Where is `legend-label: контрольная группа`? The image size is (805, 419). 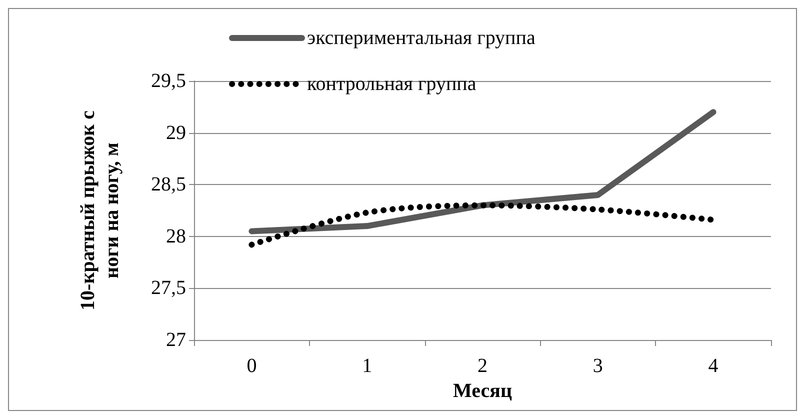 legend-label: контрольная группа is located at coordinates (391, 84).